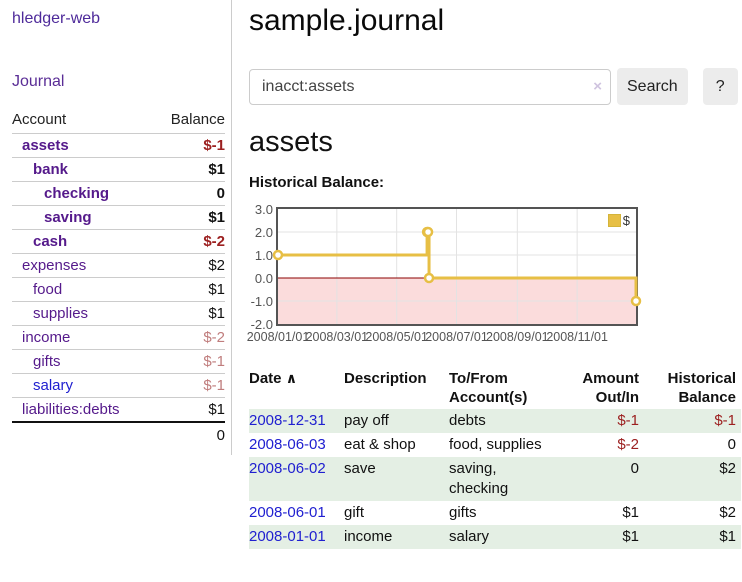  What do you see at coordinates (48, 289) in the screenshot?
I see `account-link-food: food` at bounding box center [48, 289].